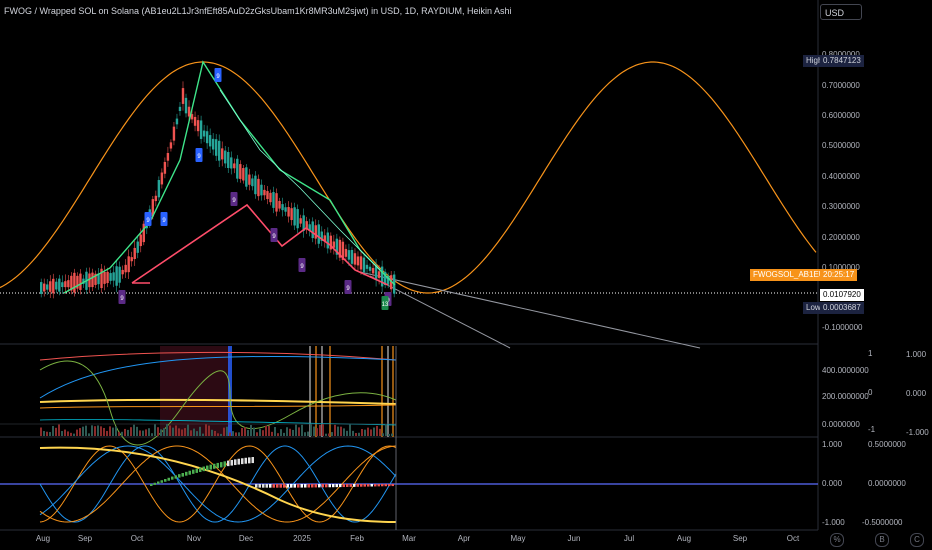 The height and width of the screenshot is (550, 932). What do you see at coordinates (842, 61) in the screenshot?
I see `high-value-tag: 0.7847123` at bounding box center [842, 61].